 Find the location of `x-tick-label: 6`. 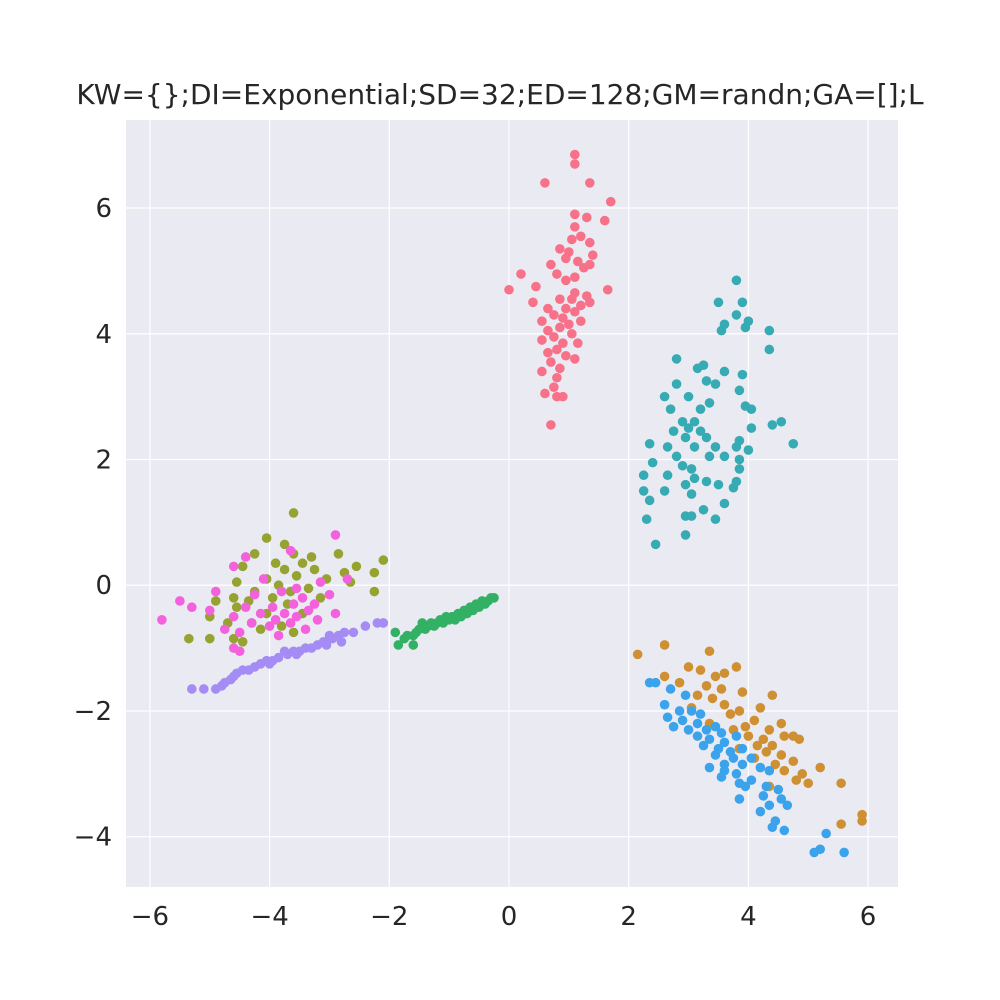

x-tick-label: 6 is located at coordinates (868, 917).